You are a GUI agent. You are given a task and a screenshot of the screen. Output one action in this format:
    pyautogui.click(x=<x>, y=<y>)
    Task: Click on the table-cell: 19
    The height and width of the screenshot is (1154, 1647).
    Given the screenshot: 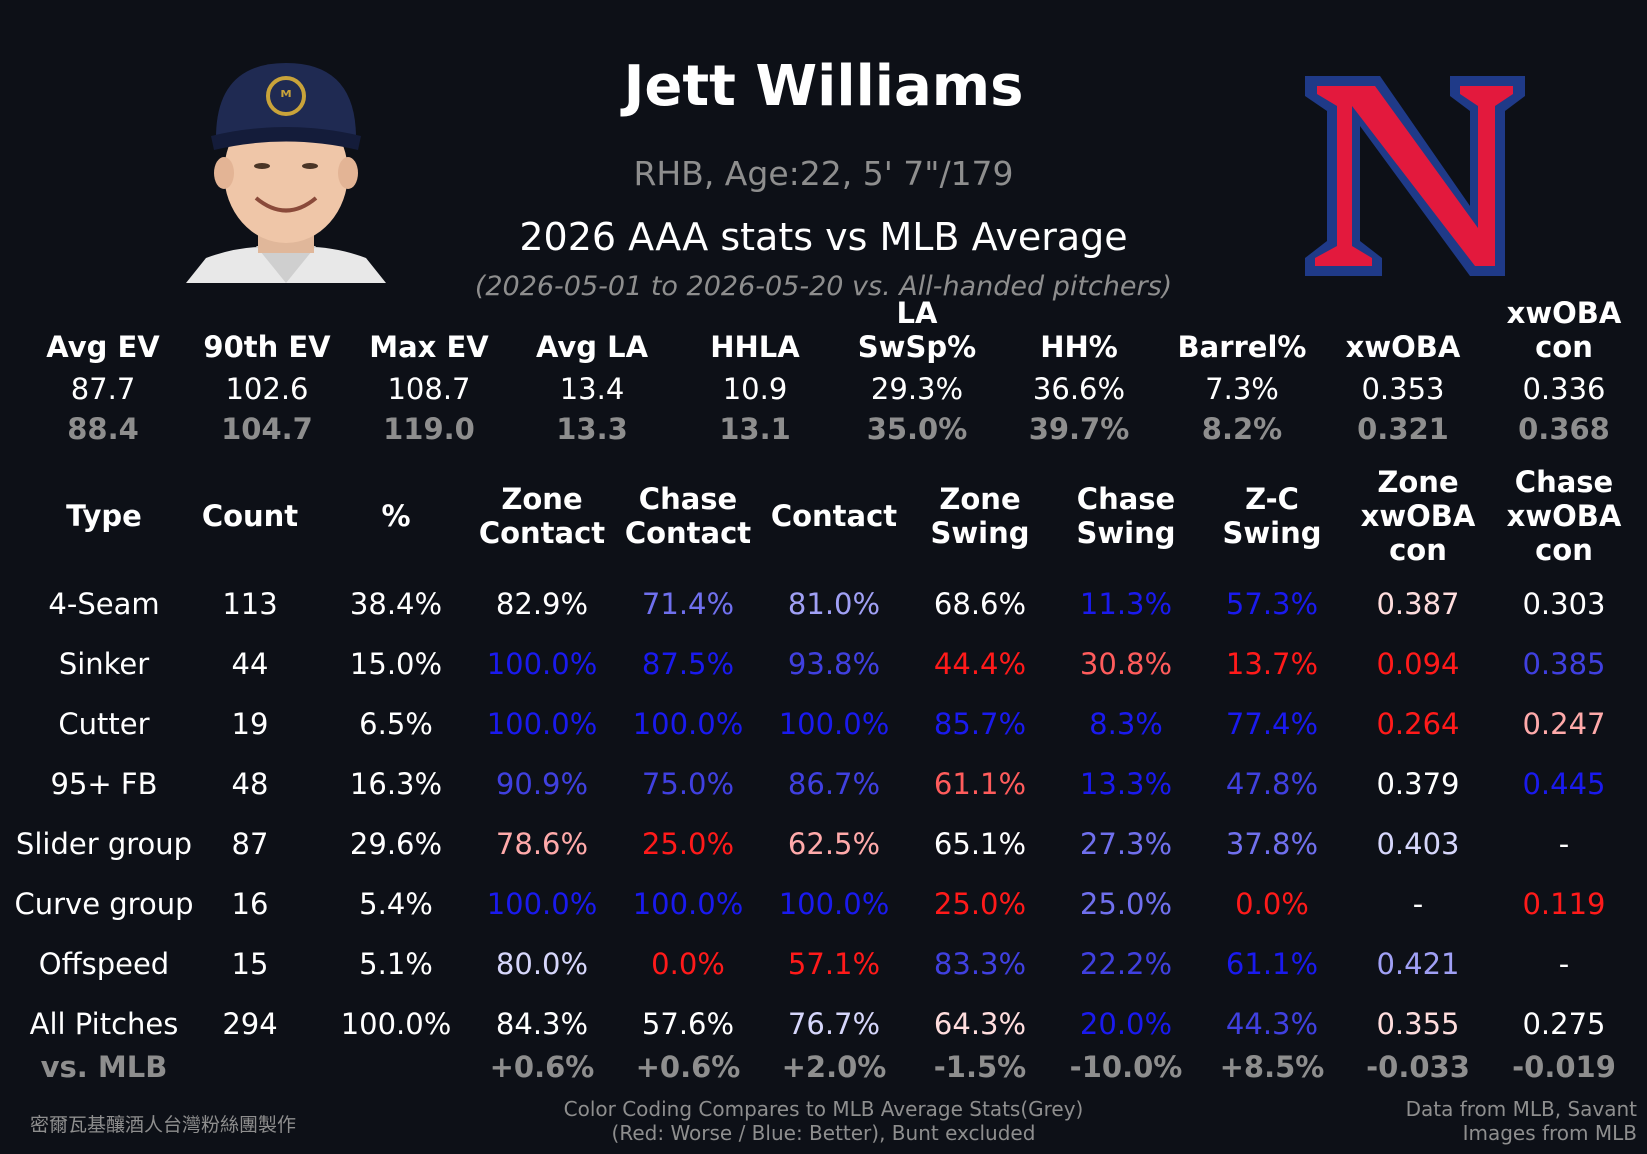 What is the action you would take?
    pyautogui.click(x=250, y=724)
    